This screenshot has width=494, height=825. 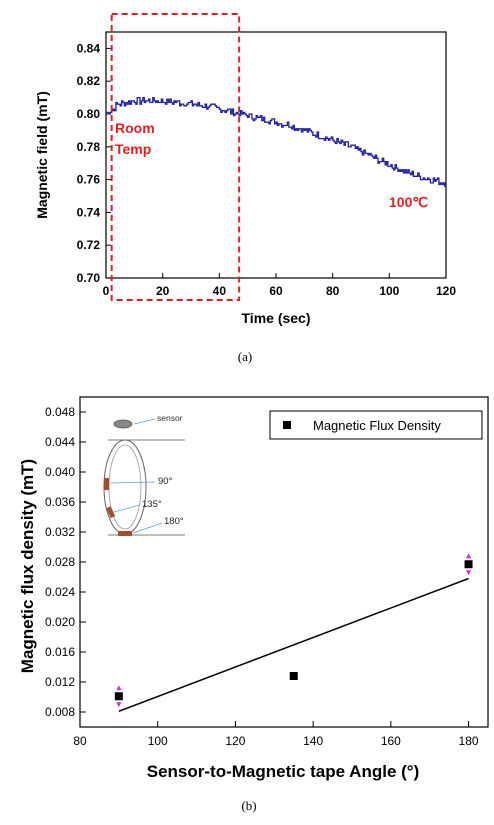 I want to click on caption-b: (b), so click(x=248, y=805).